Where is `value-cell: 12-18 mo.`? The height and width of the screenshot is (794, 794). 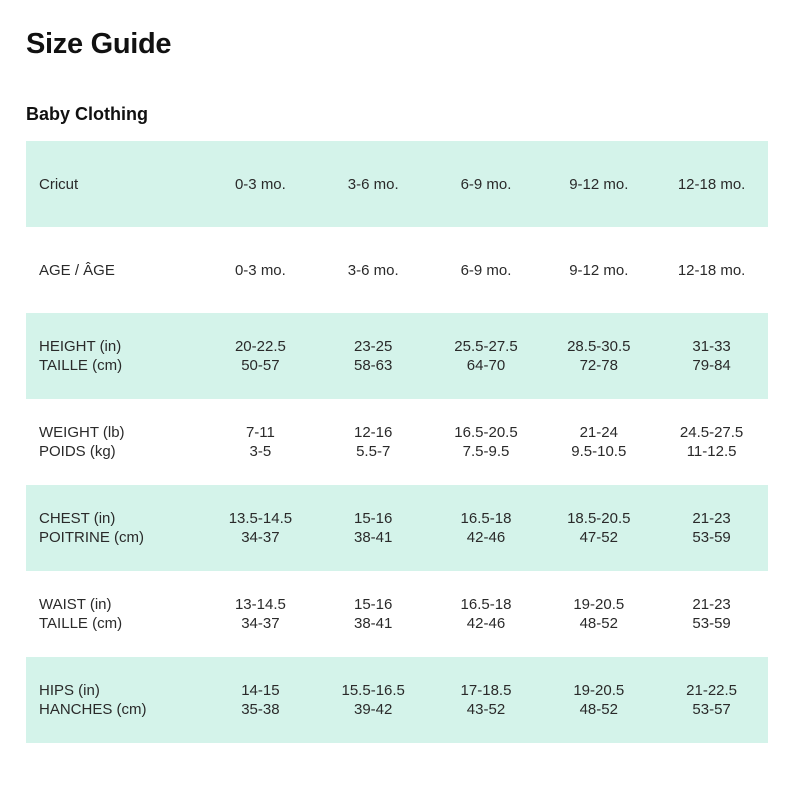 value-cell: 12-18 mo. is located at coordinates (711, 184).